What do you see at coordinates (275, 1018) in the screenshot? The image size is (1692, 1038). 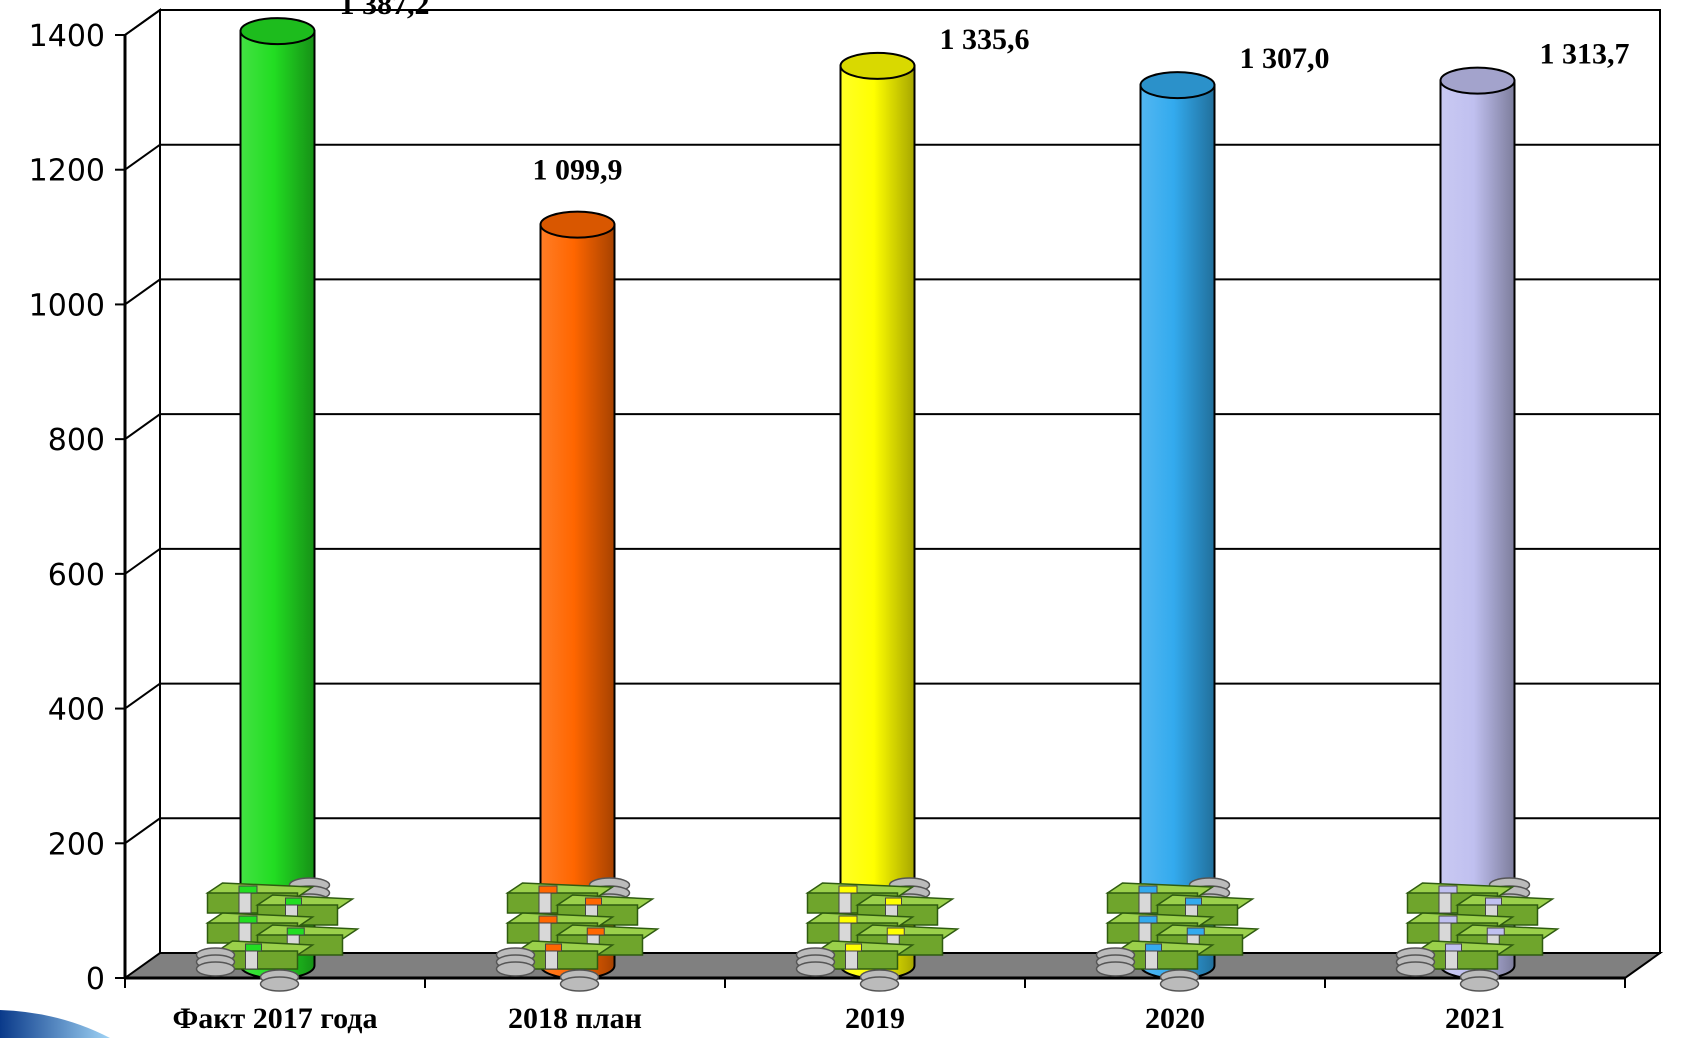 I see `category-label: Факт 2017 года` at bounding box center [275, 1018].